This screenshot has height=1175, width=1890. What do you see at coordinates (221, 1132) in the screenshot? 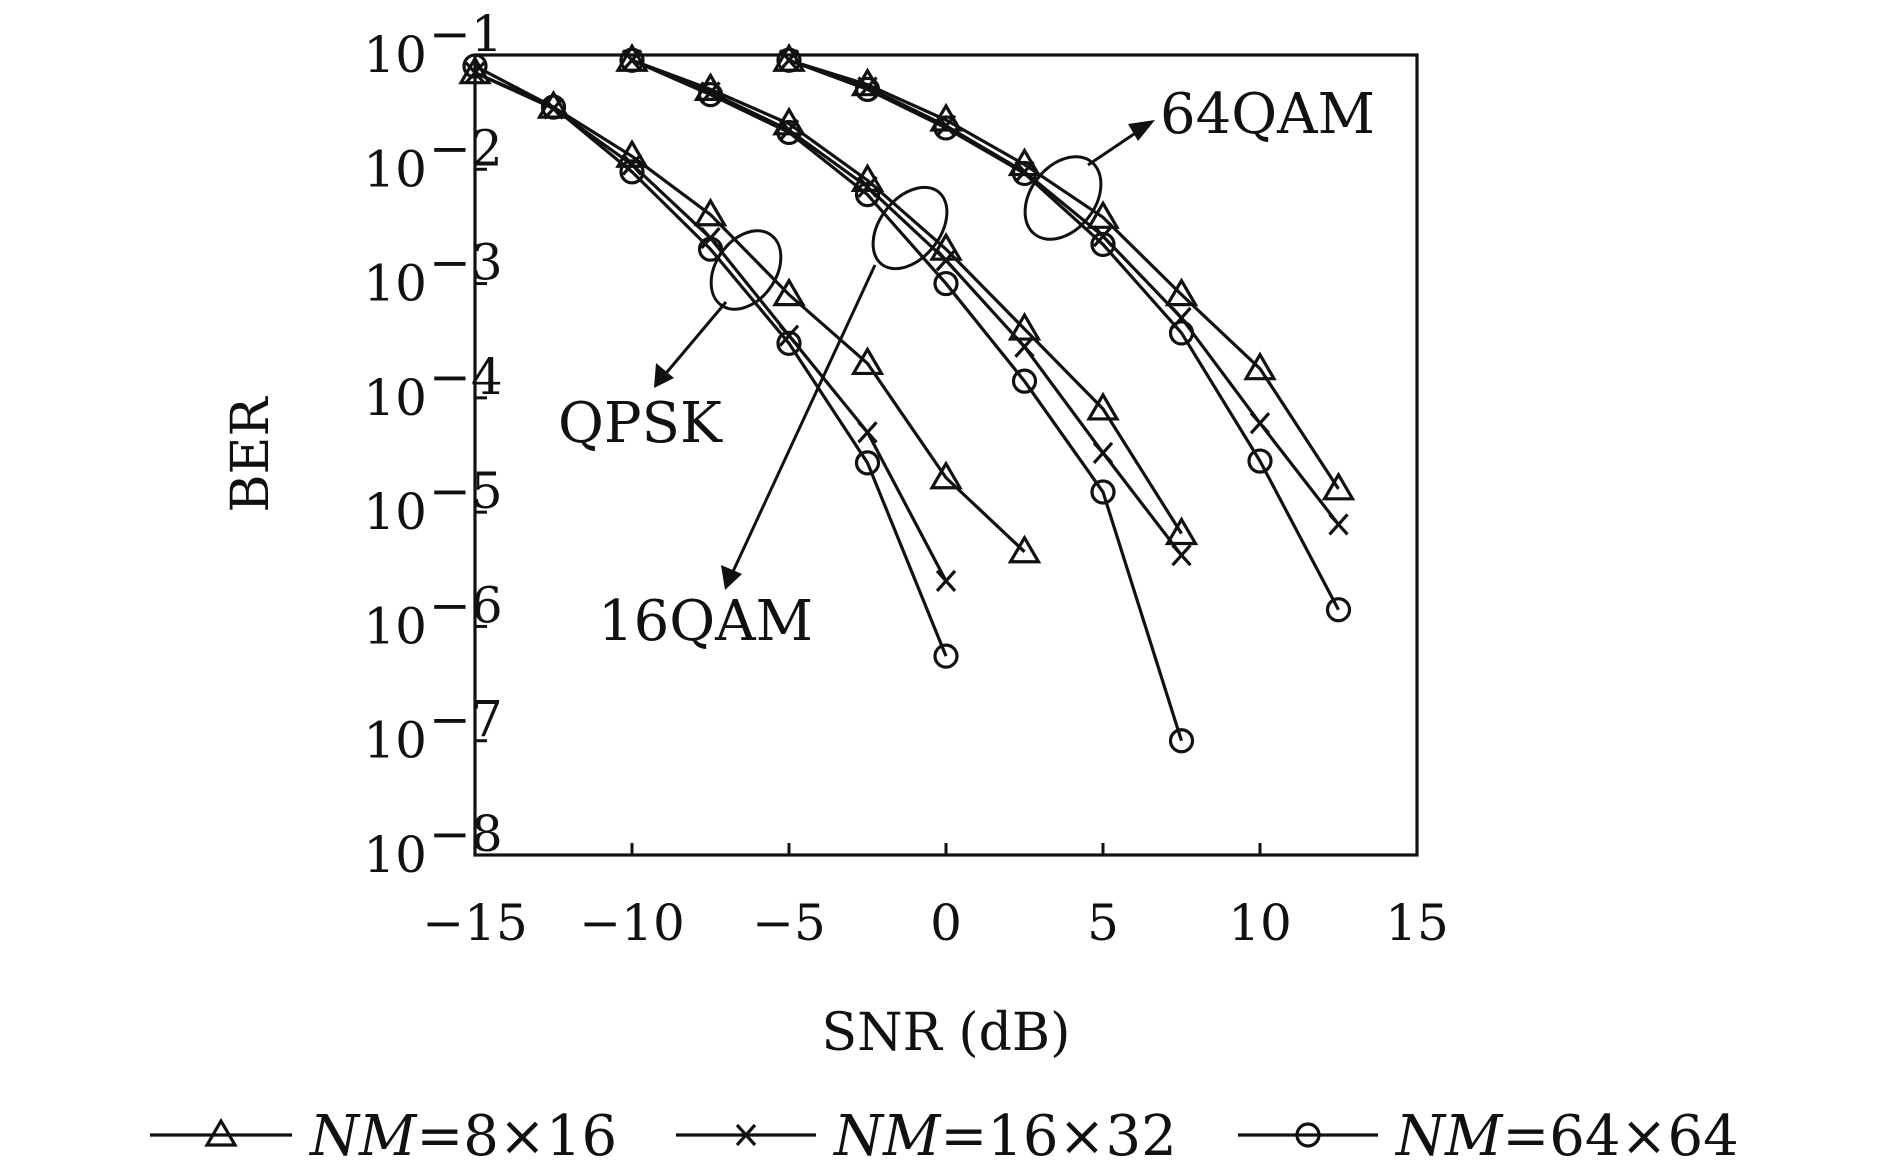
I see `legend-triangle-marker` at bounding box center [221, 1132].